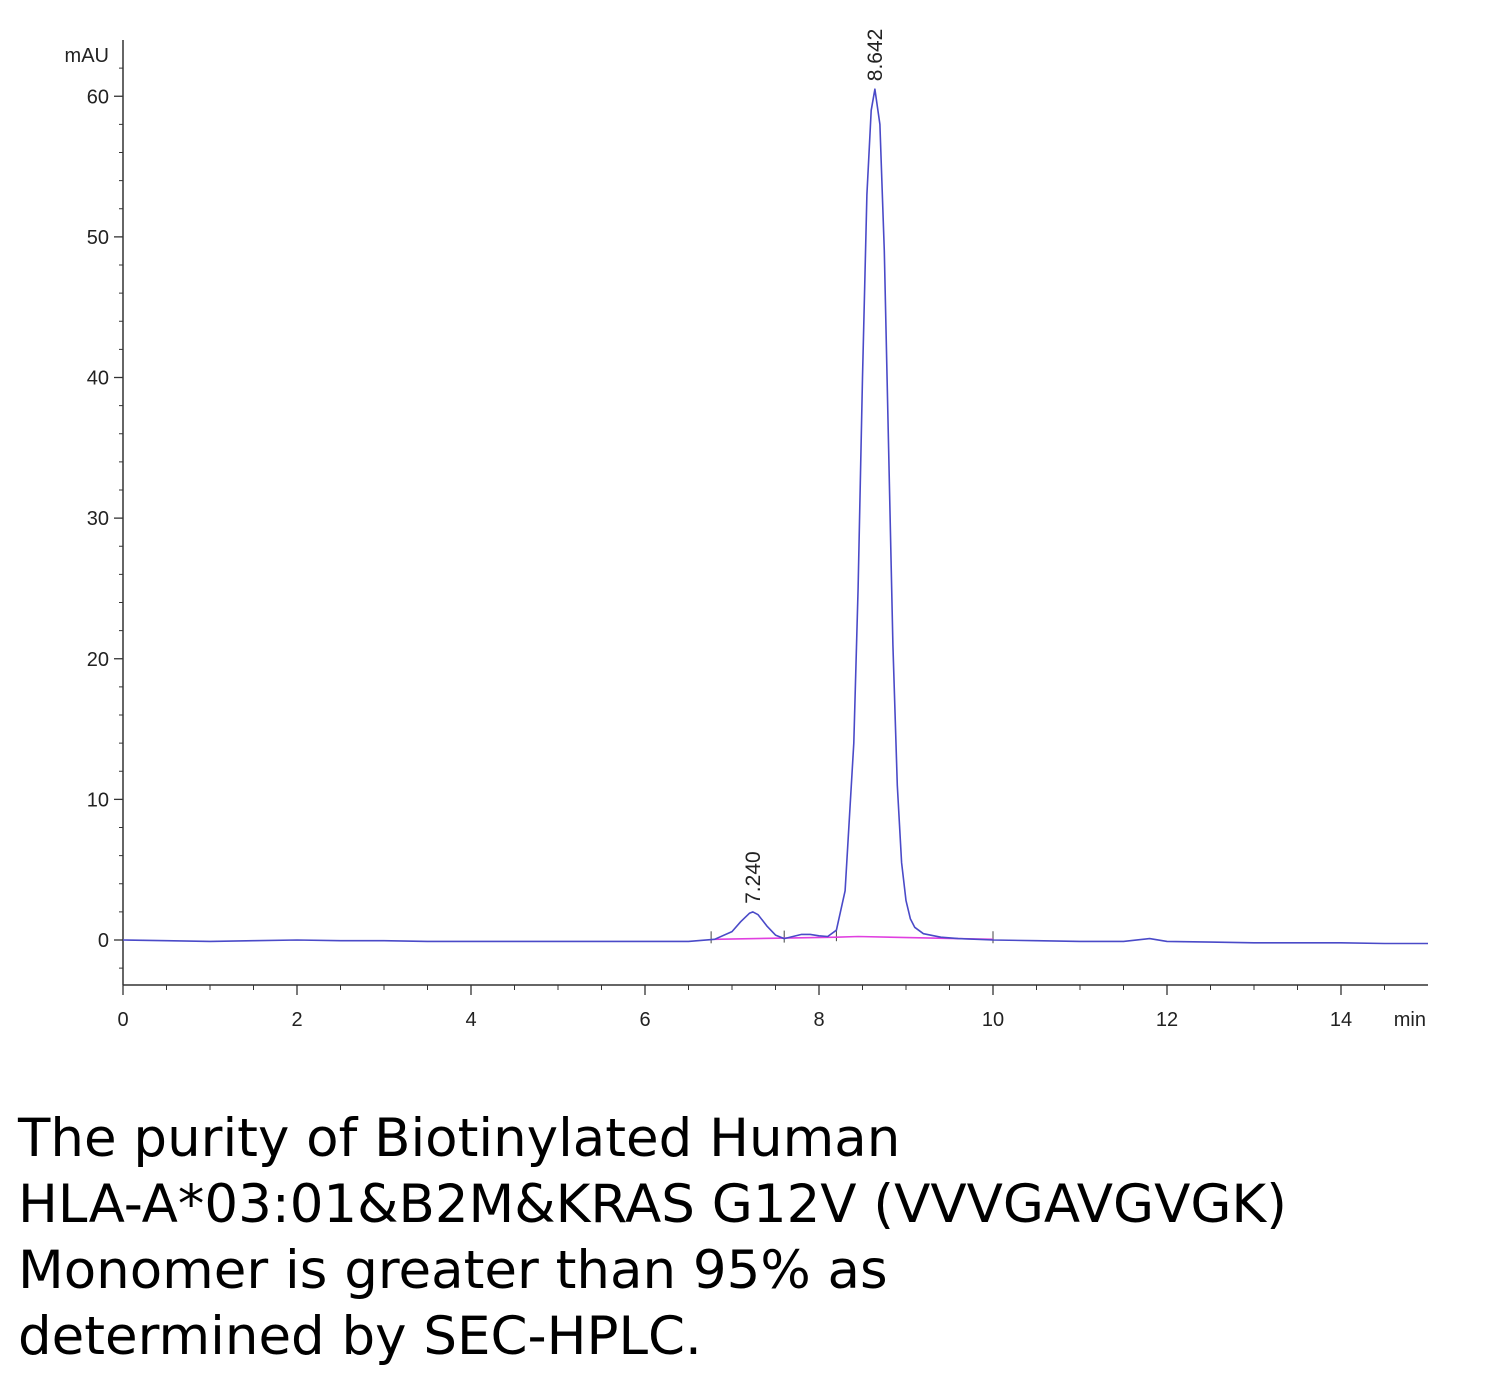  I want to click on x-tick-label: 0, so click(122, 1020).